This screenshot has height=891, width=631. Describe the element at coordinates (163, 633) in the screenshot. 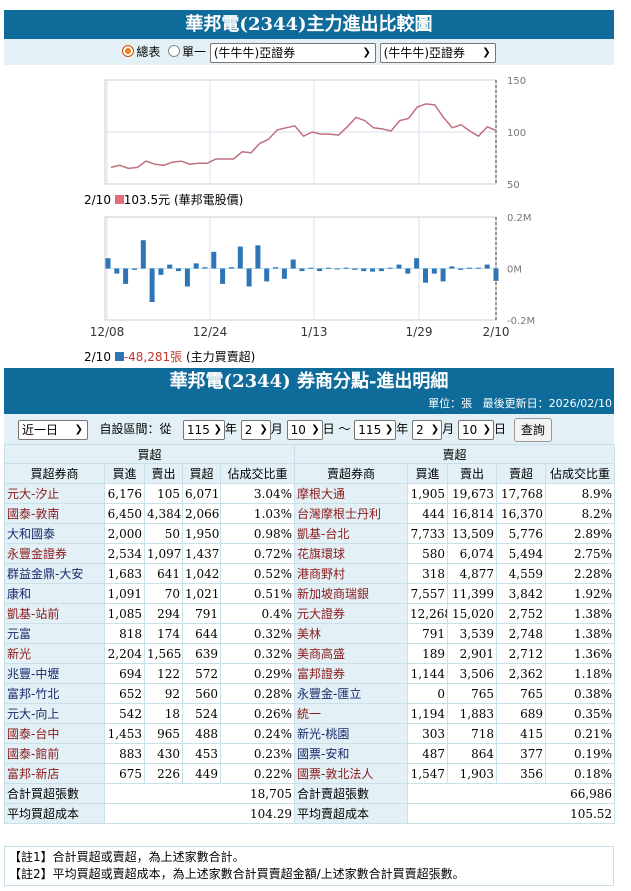

I see `buy-sell-cell: 174` at that location.